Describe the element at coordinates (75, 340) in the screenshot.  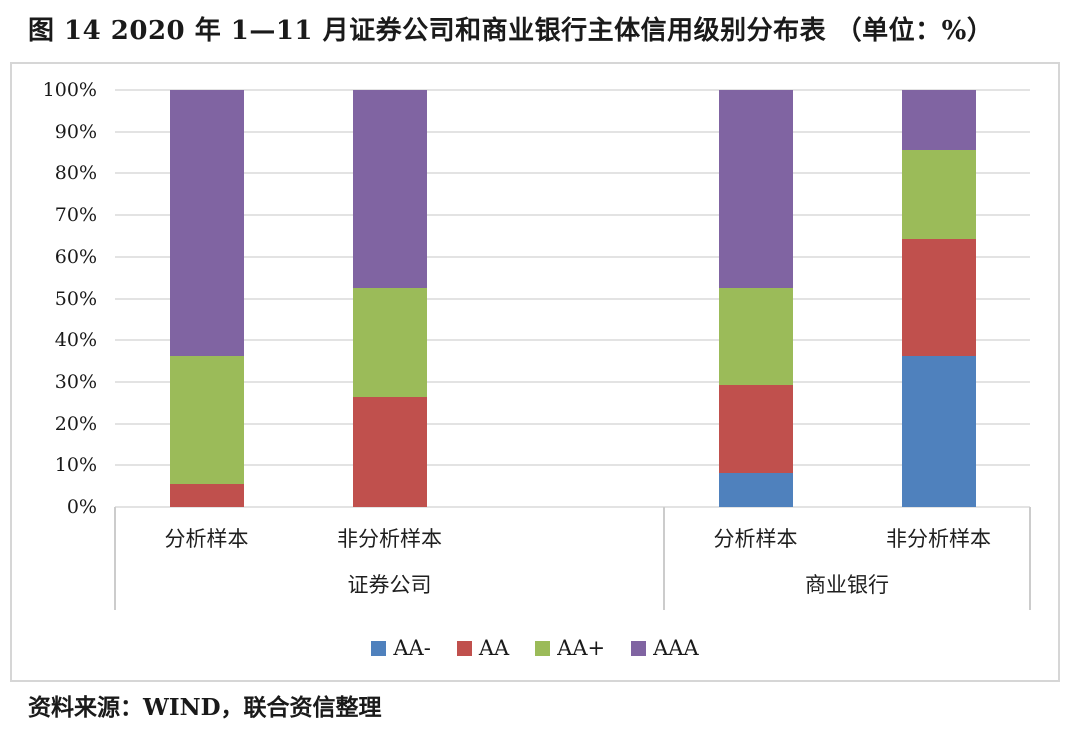
I see `y-tick-label: 40%` at that location.